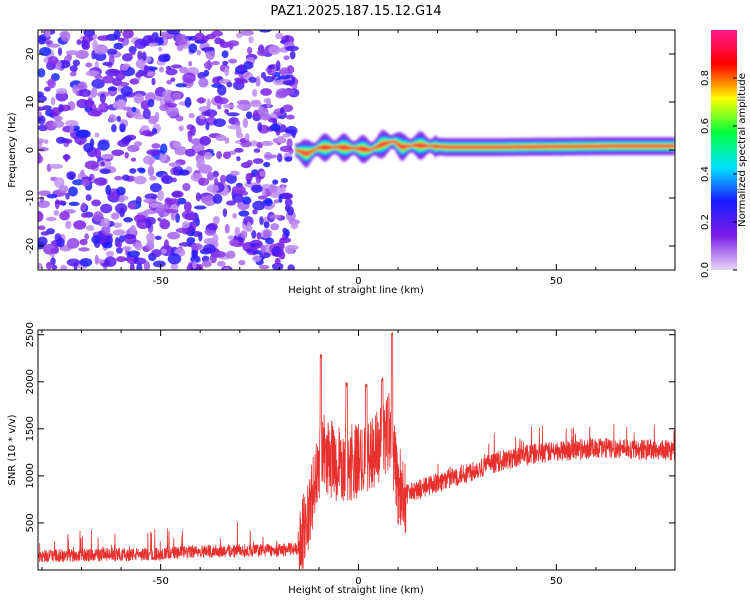  What do you see at coordinates (356, 290) in the screenshot?
I see `spectrogram-x-axis-label: Height of straight line (km)` at bounding box center [356, 290].